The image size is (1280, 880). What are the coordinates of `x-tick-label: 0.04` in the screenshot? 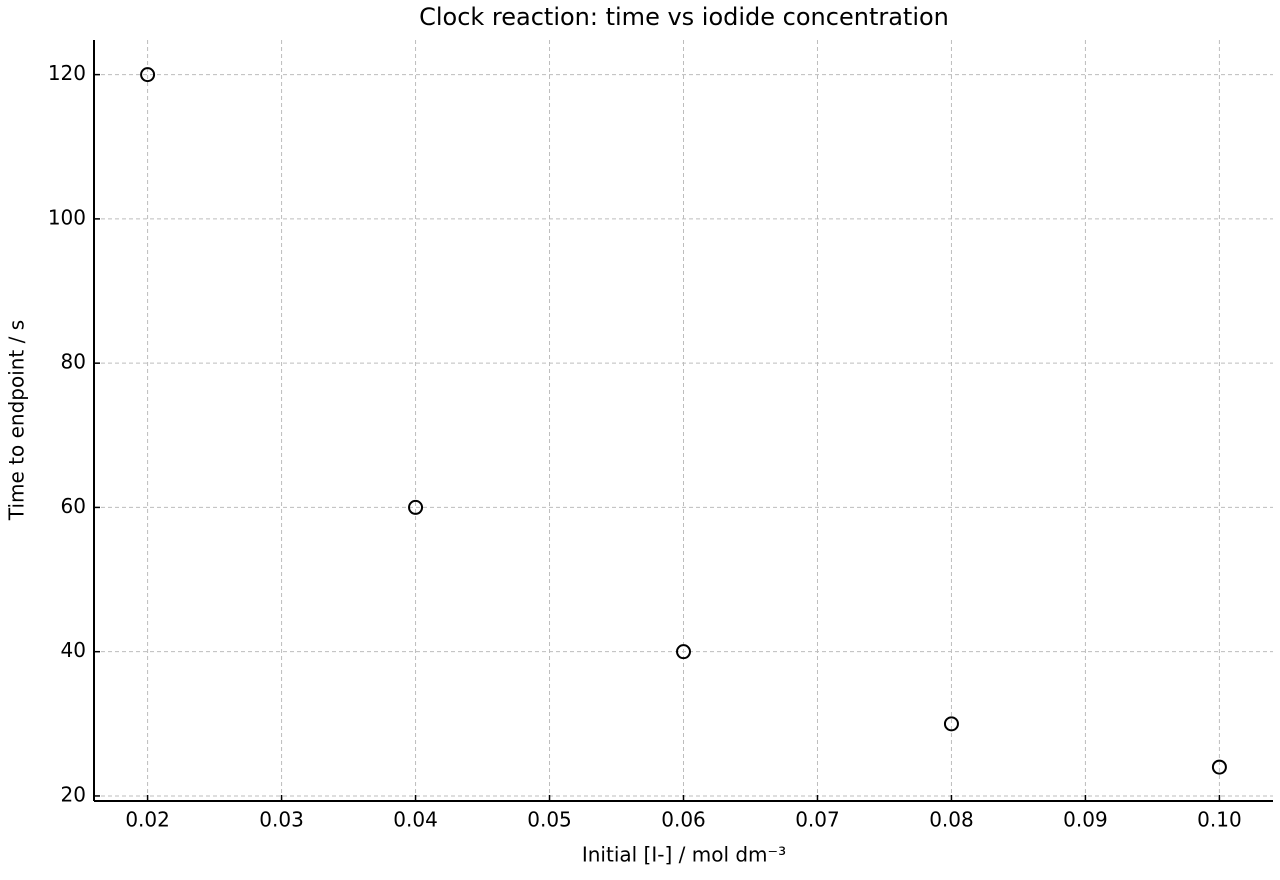 It's located at (415, 820).